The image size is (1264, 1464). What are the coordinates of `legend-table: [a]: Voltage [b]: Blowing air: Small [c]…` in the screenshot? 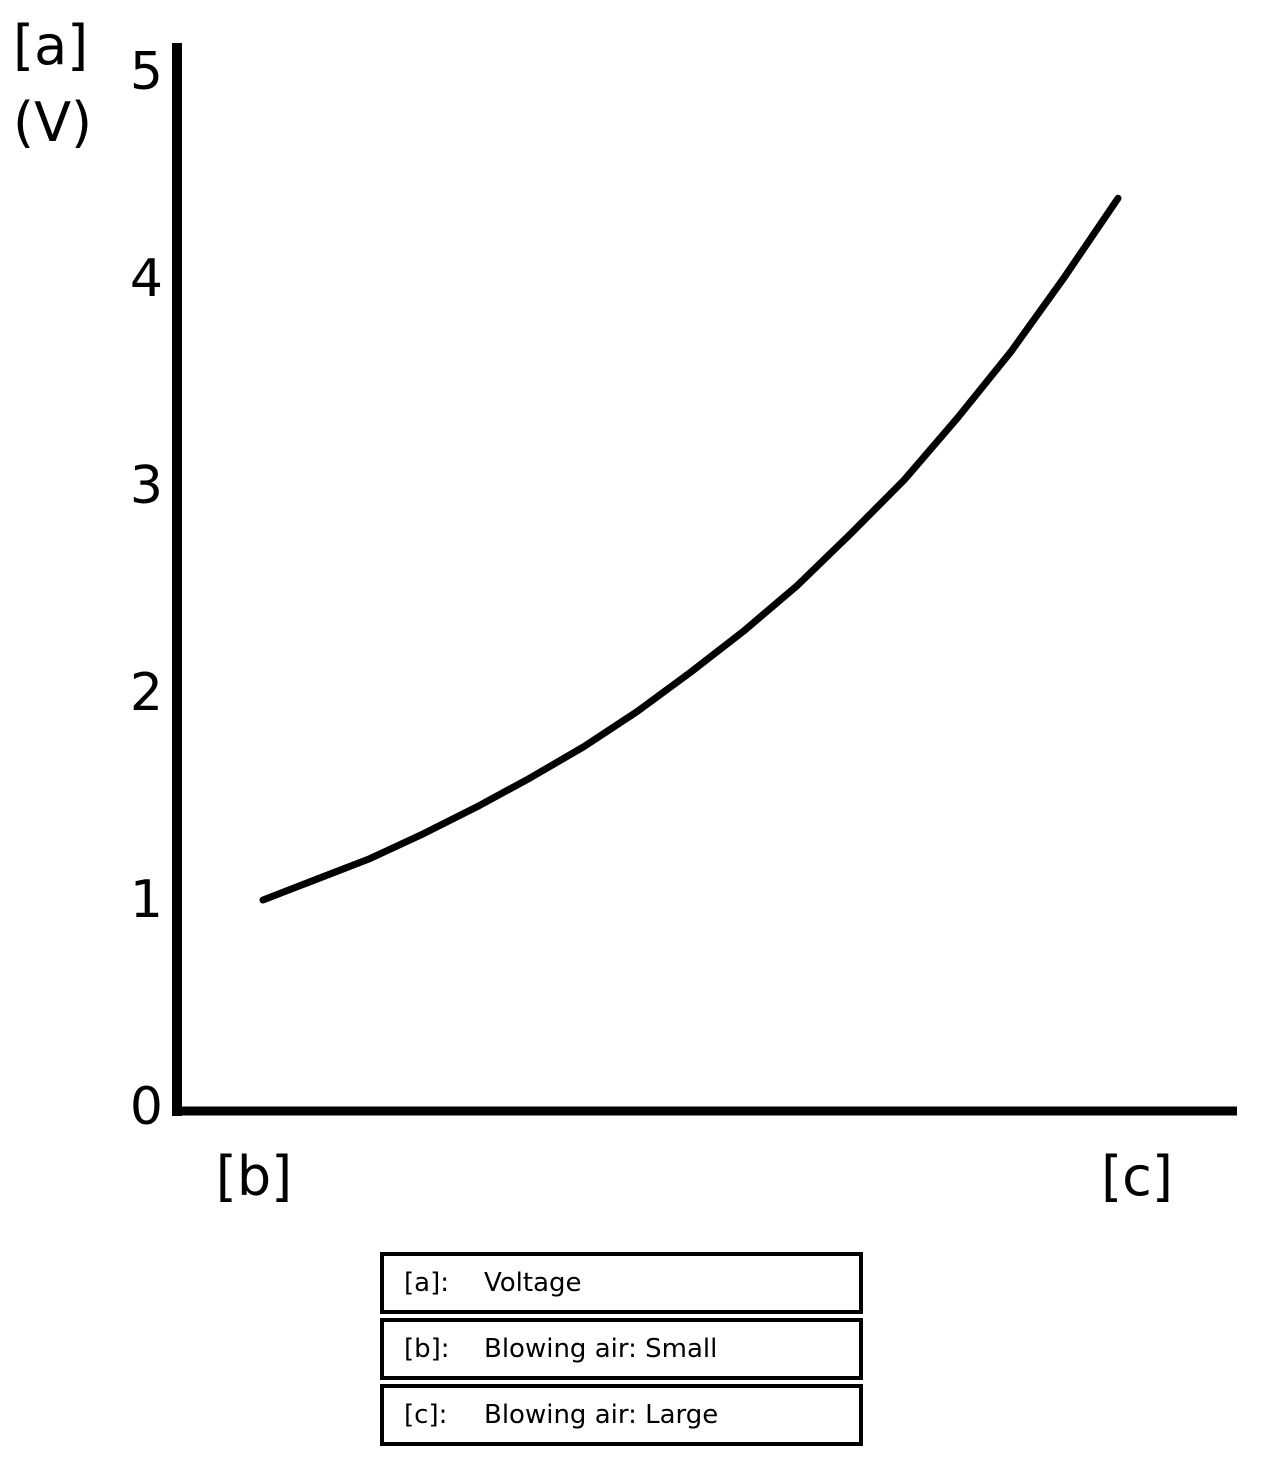 It's located at (621, 1349).